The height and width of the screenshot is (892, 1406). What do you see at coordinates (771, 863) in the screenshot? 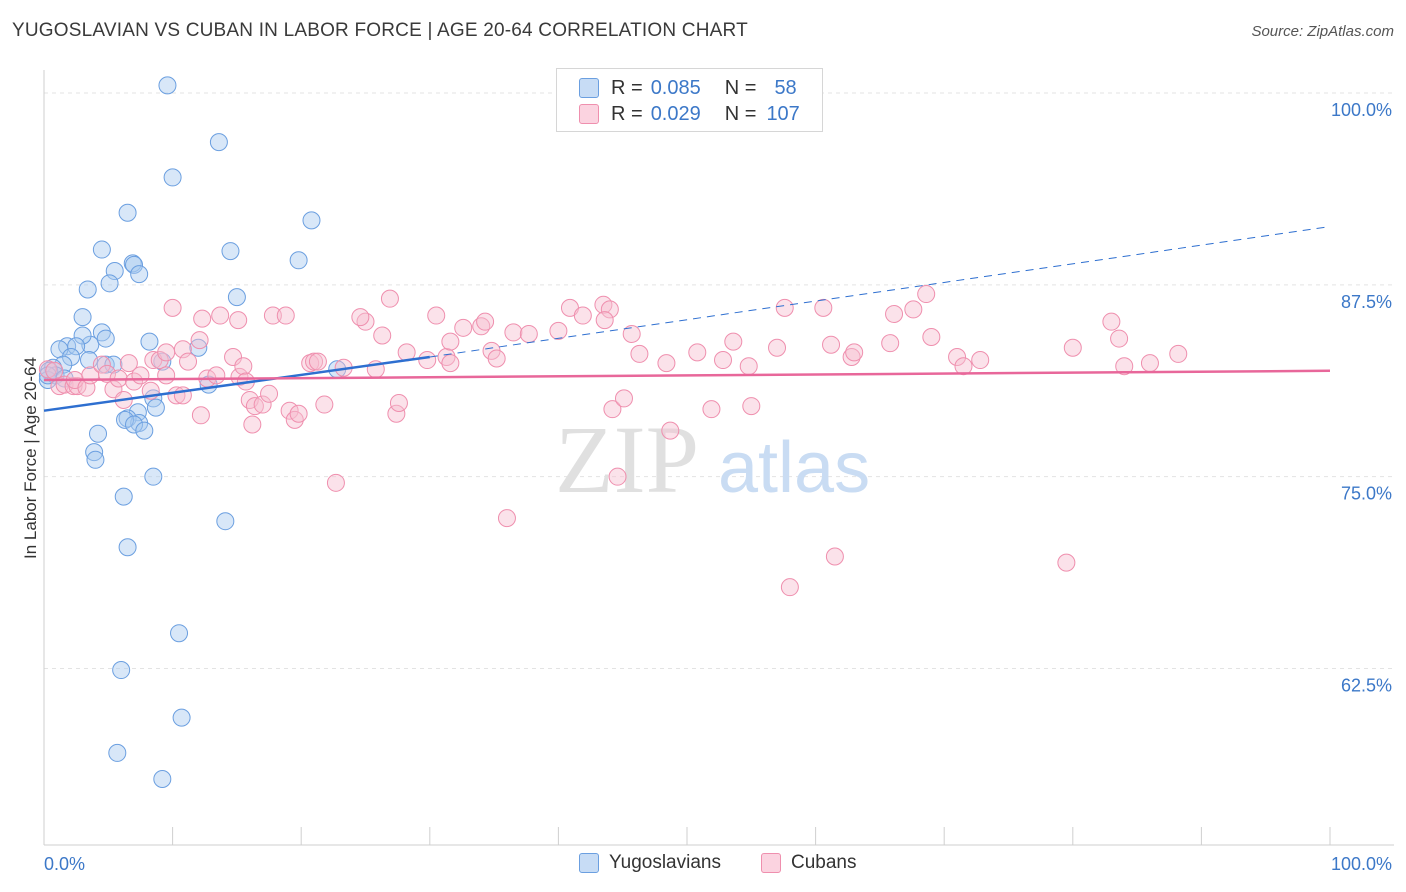
I see `cuban-legend-swatch` at bounding box center [771, 863].